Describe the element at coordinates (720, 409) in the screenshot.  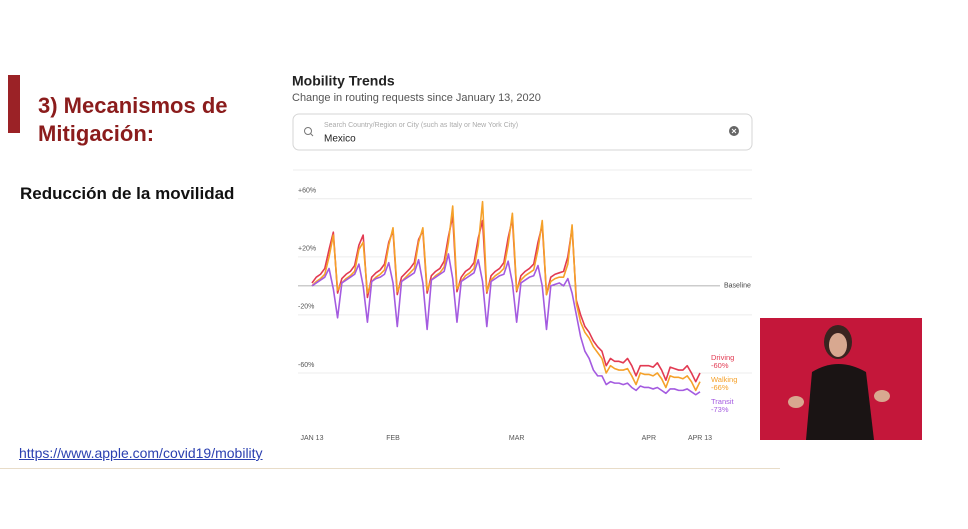
I see `end-value-label: -73%` at that location.